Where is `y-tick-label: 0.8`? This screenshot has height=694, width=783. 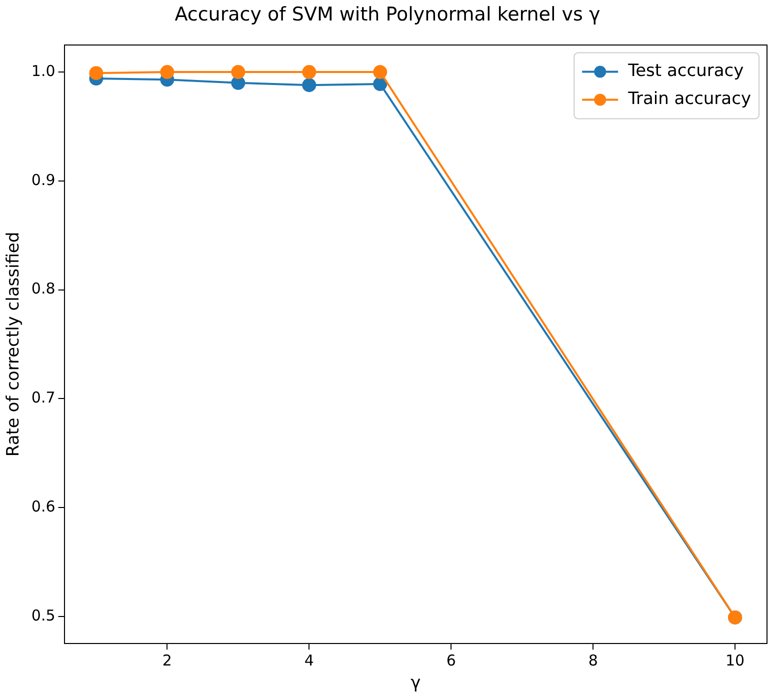 y-tick-label: 0.8 is located at coordinates (43, 289).